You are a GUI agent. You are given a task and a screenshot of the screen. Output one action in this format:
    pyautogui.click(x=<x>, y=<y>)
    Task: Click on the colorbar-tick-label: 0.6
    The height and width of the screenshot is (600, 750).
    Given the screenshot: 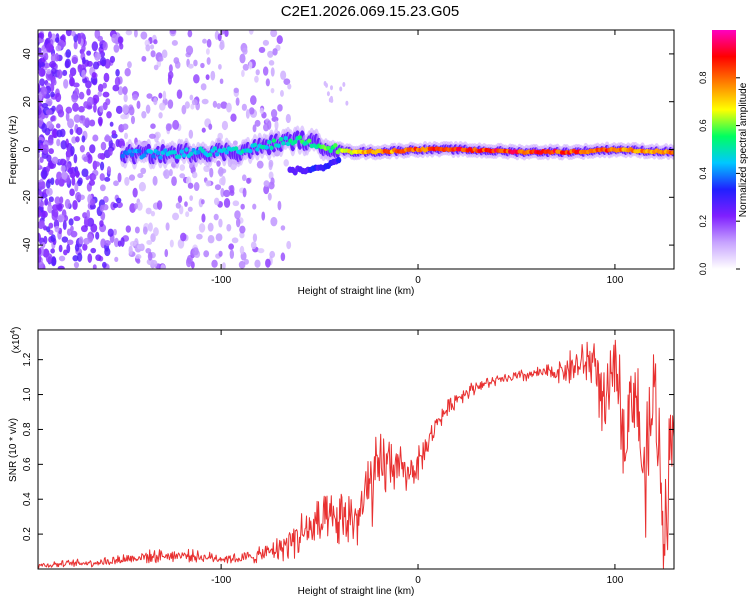 What is the action you would take?
    pyautogui.click(x=703, y=125)
    